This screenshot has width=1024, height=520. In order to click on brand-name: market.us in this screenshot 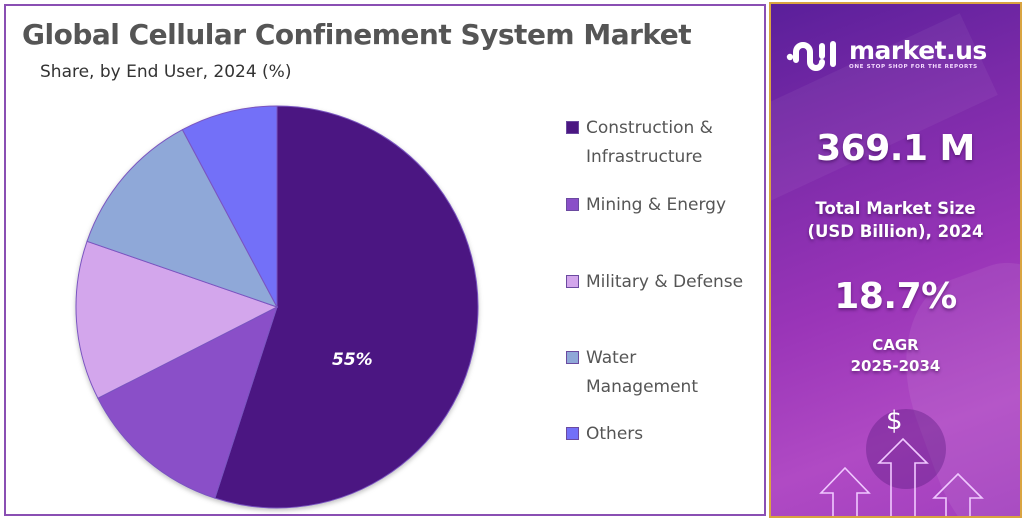, I will do `click(918, 50)`.